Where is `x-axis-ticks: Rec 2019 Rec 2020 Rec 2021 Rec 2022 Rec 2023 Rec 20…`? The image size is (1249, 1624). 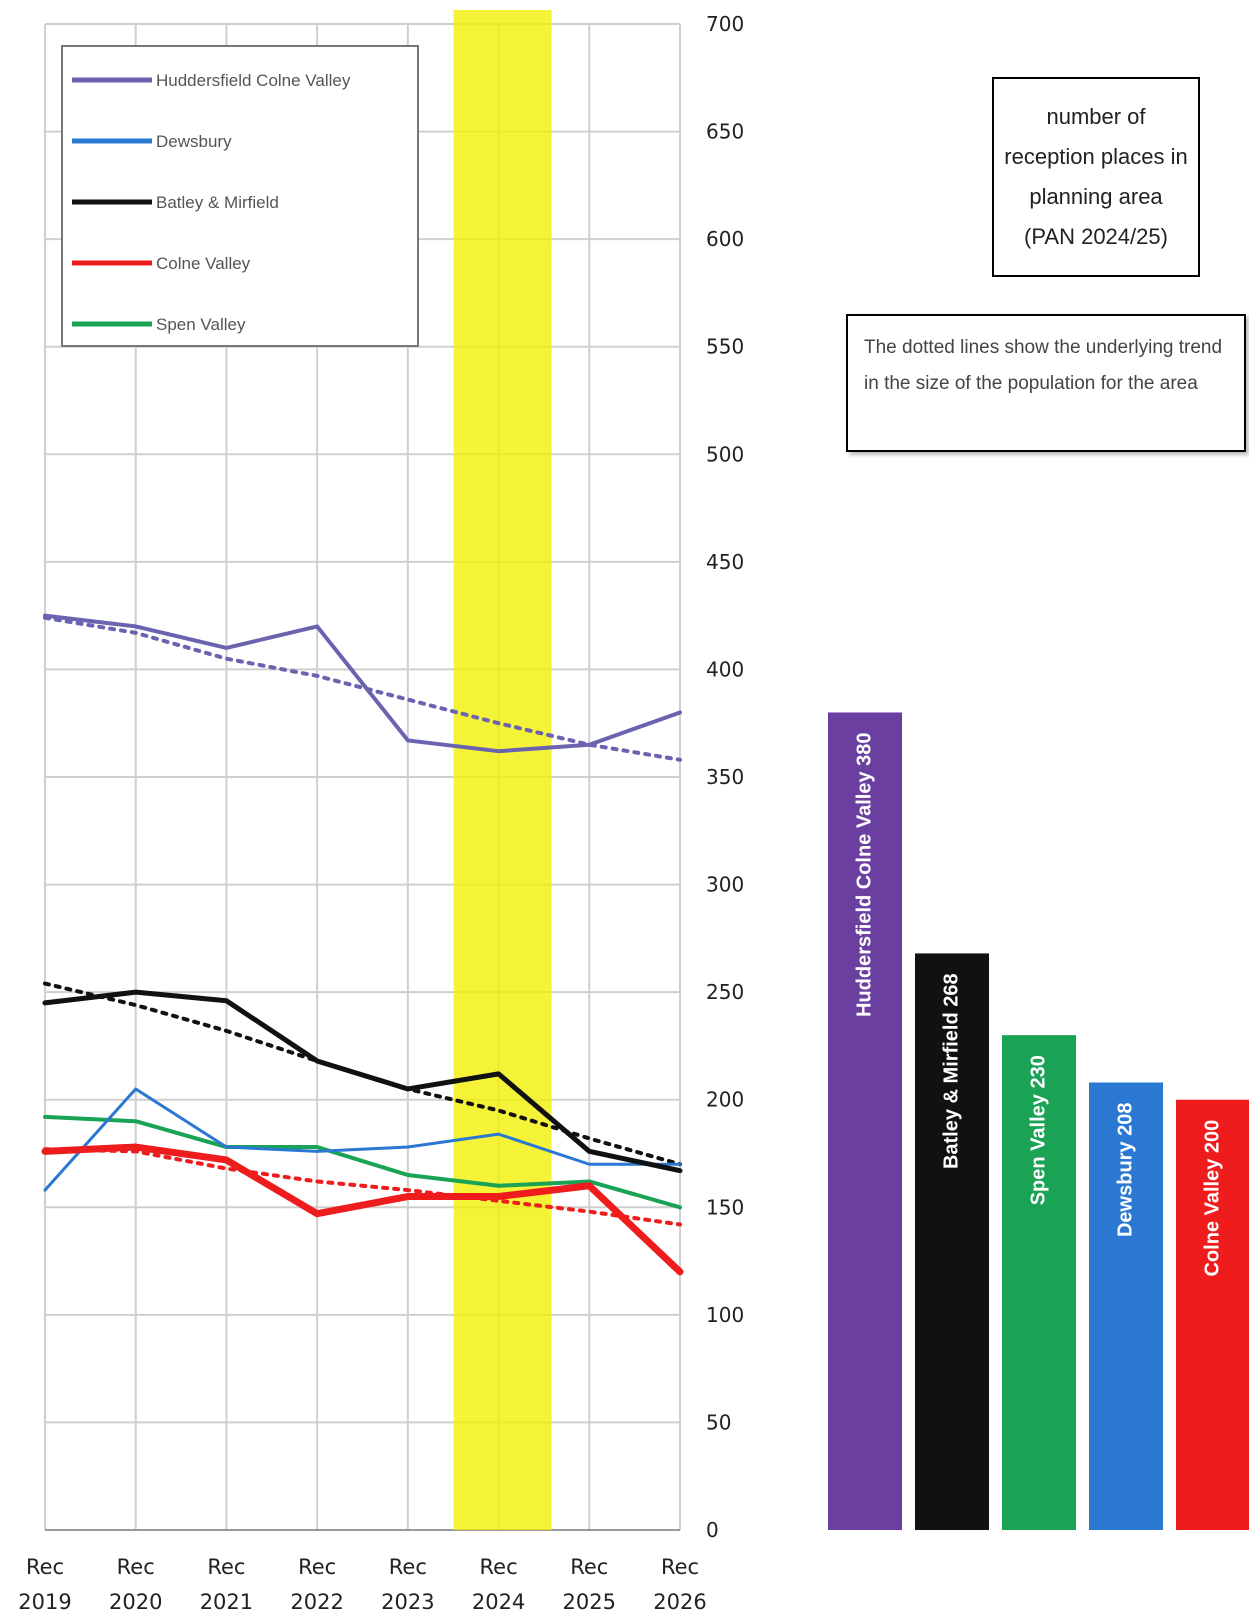
x-axis-ticks: Rec 2019 Rec 2020 Rec 2021 Rec 2022 Rec 2023 Rec 20… is located at coordinates (362, 1584).